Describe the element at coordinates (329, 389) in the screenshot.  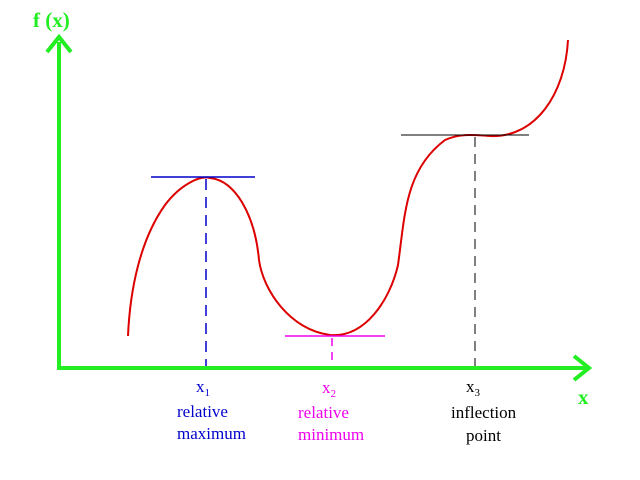
I see `x2-symbol: x2` at that location.